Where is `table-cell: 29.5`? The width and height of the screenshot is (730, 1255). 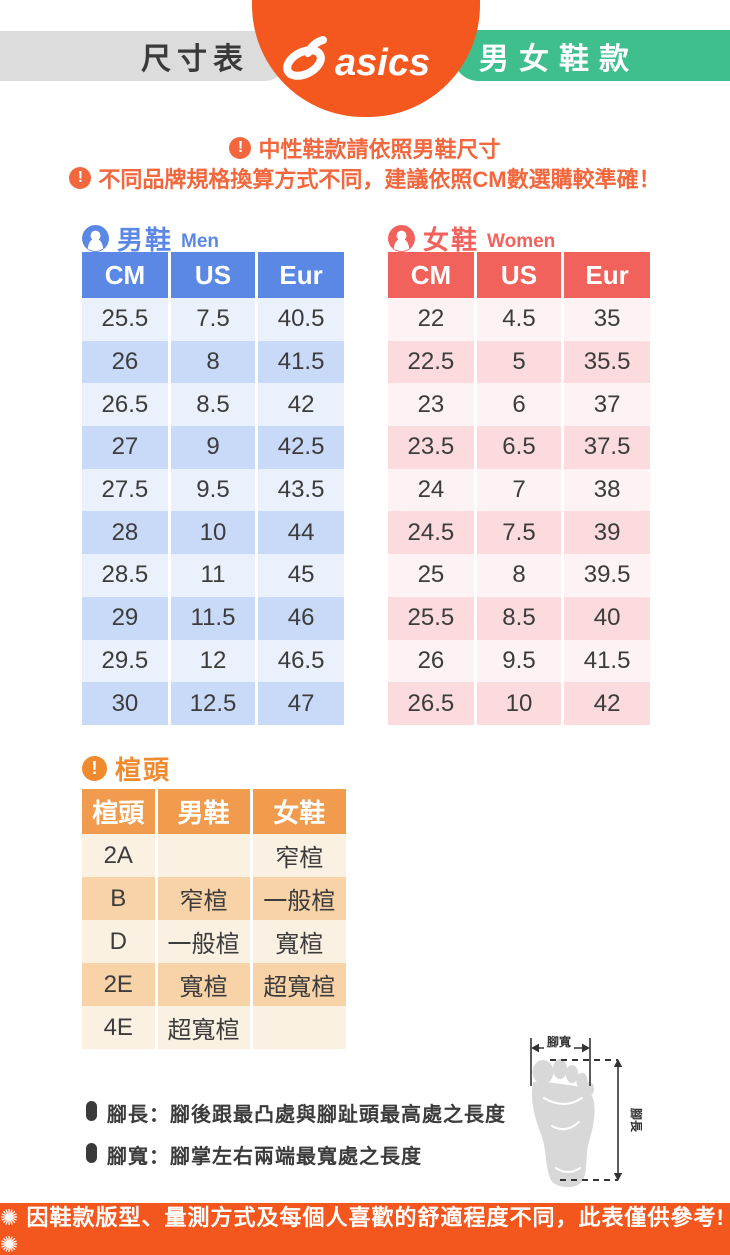 table-cell: 29.5 is located at coordinates (126, 661).